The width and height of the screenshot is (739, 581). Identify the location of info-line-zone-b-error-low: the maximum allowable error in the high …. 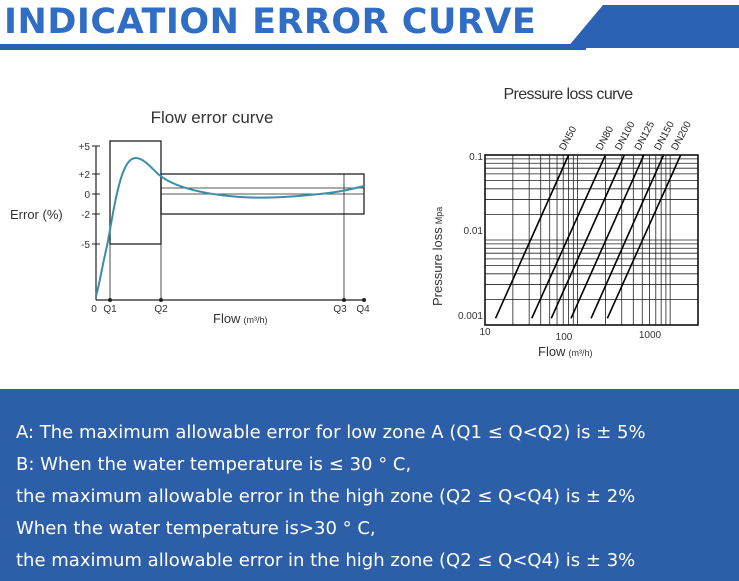
(326, 496).